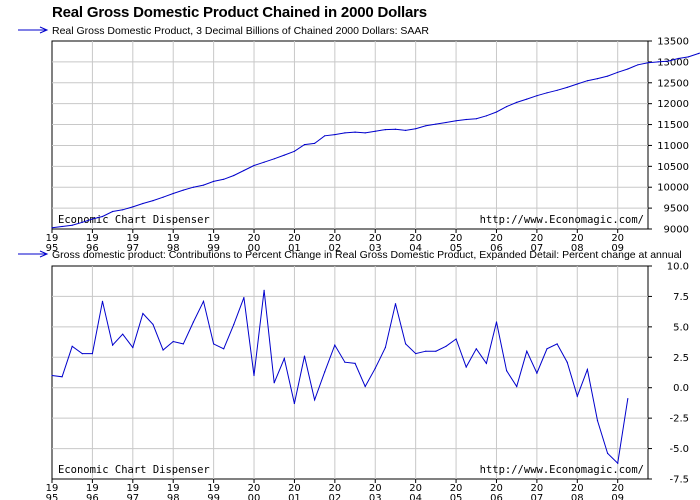 This screenshot has width=700, height=500. I want to click on y-tick-label: 0.0, so click(681, 388).